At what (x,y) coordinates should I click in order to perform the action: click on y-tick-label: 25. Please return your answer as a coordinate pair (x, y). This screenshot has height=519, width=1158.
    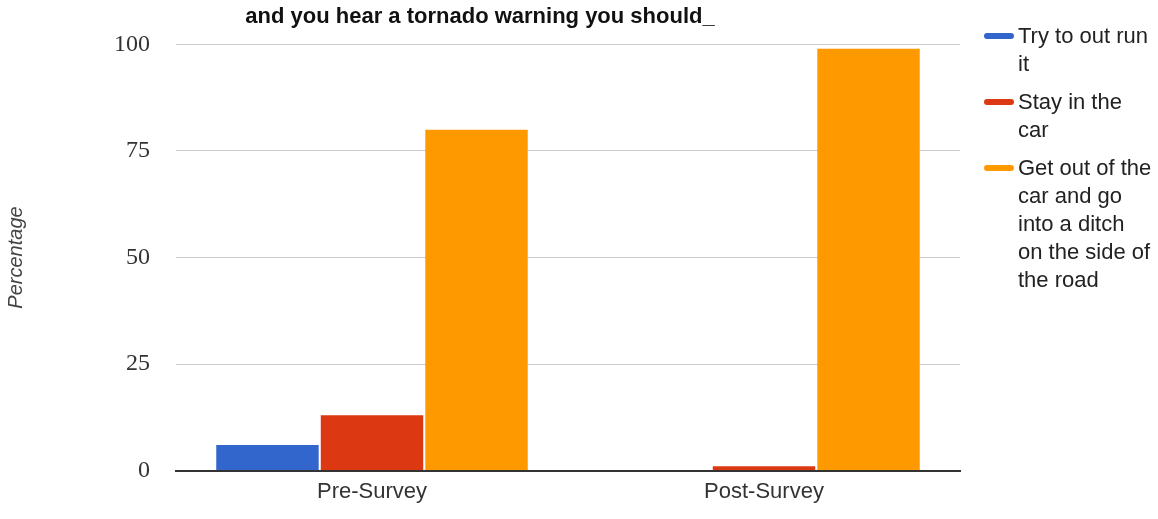
    Looking at the image, I should click on (138, 362).